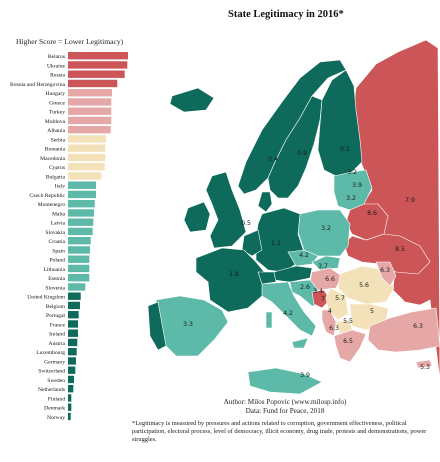  Describe the element at coordinates (197, 217) in the screenshot. I see `region-ireland` at that location.